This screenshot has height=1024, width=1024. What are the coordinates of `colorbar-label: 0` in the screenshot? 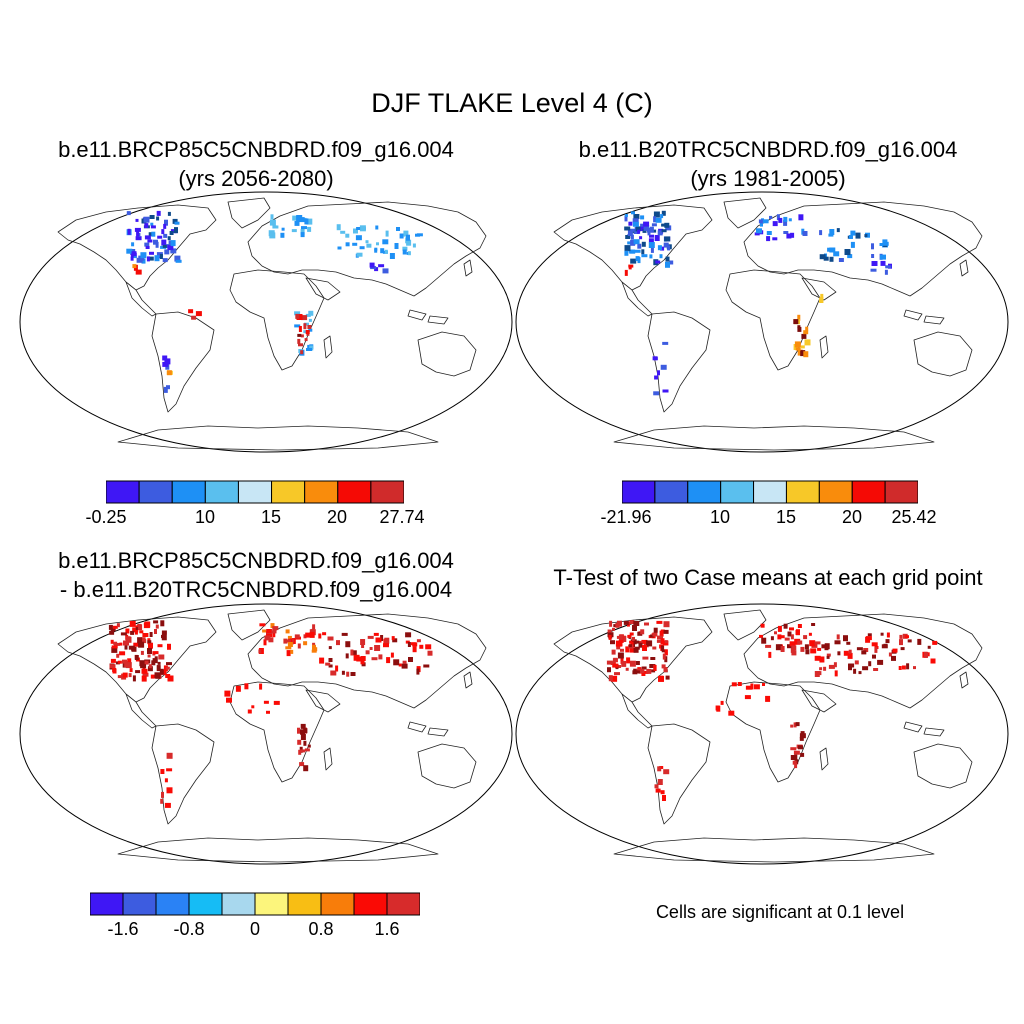 It's located at (255, 929).